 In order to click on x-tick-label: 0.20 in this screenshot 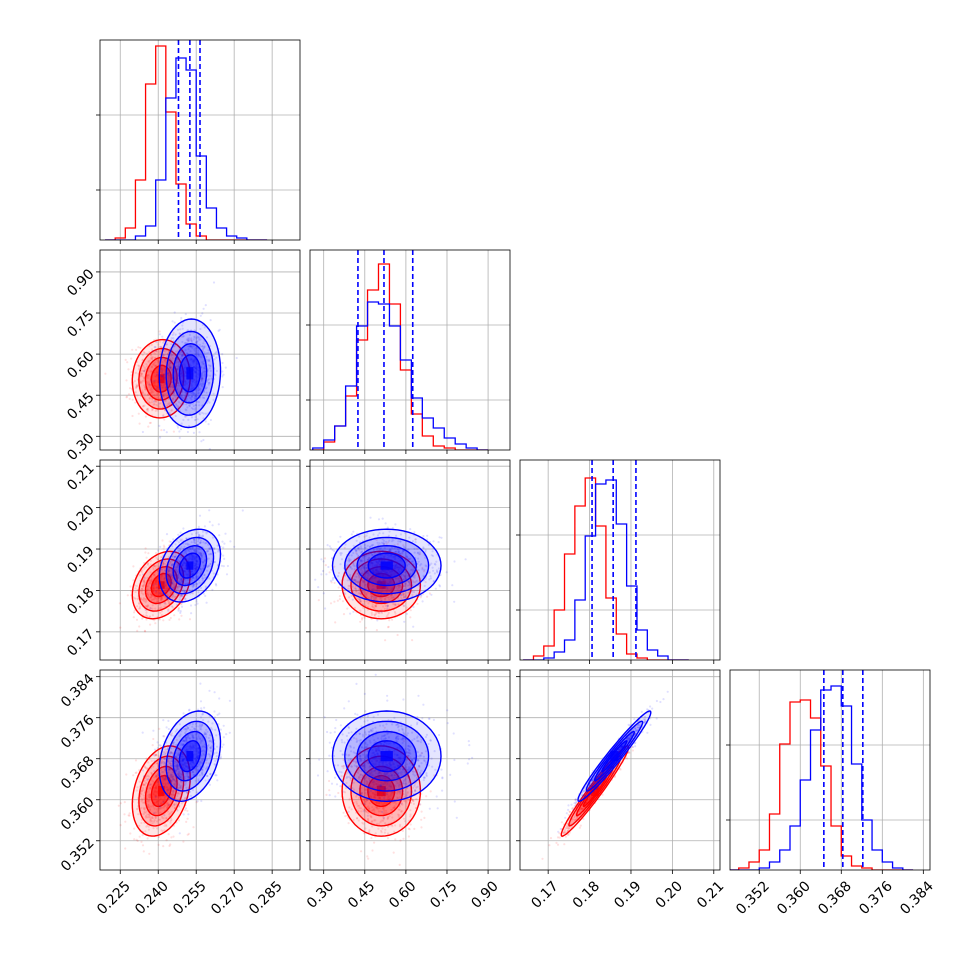, I will do `click(669, 894)`.